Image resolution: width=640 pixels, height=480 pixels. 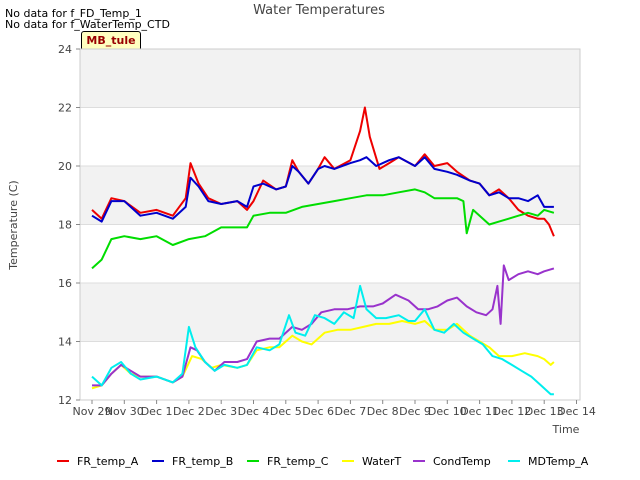 I want to click on series-line-fr-temp-b, so click(x=322, y=189).